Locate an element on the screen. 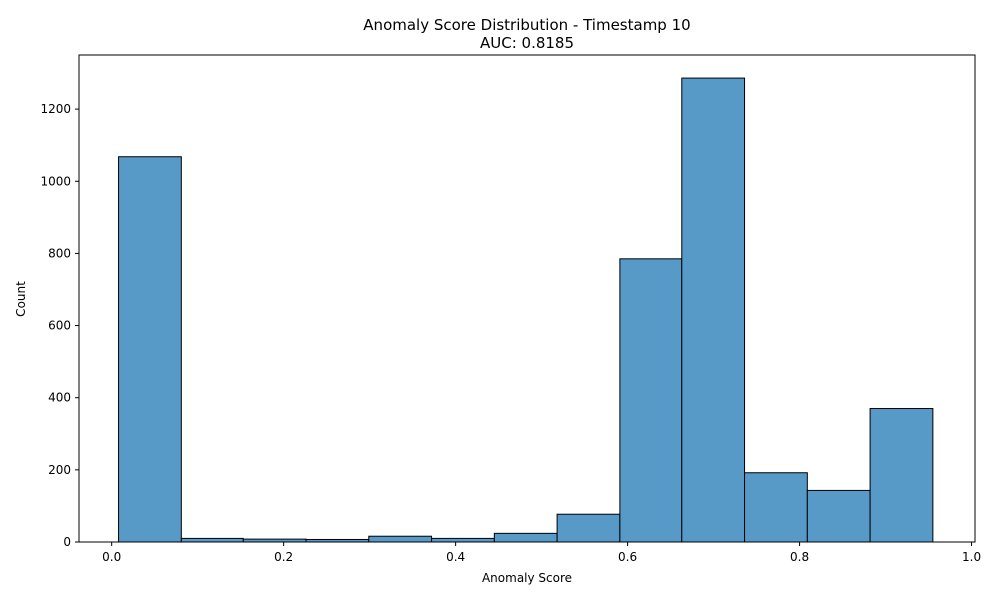 This screenshot has width=1000, height=600. x-axis-label: Anomaly Score is located at coordinates (527, 578).